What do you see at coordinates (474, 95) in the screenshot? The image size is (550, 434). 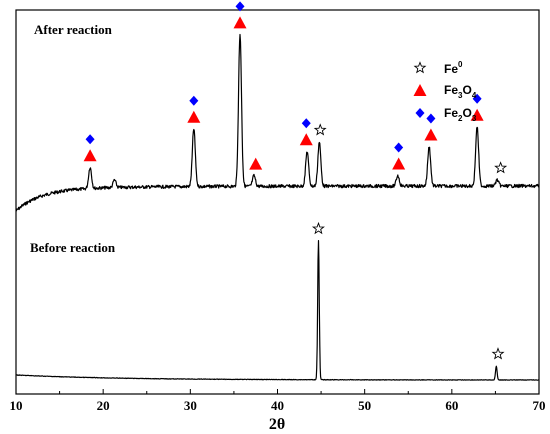 I see `legend-fe3o4-sub2: 4` at bounding box center [474, 95].